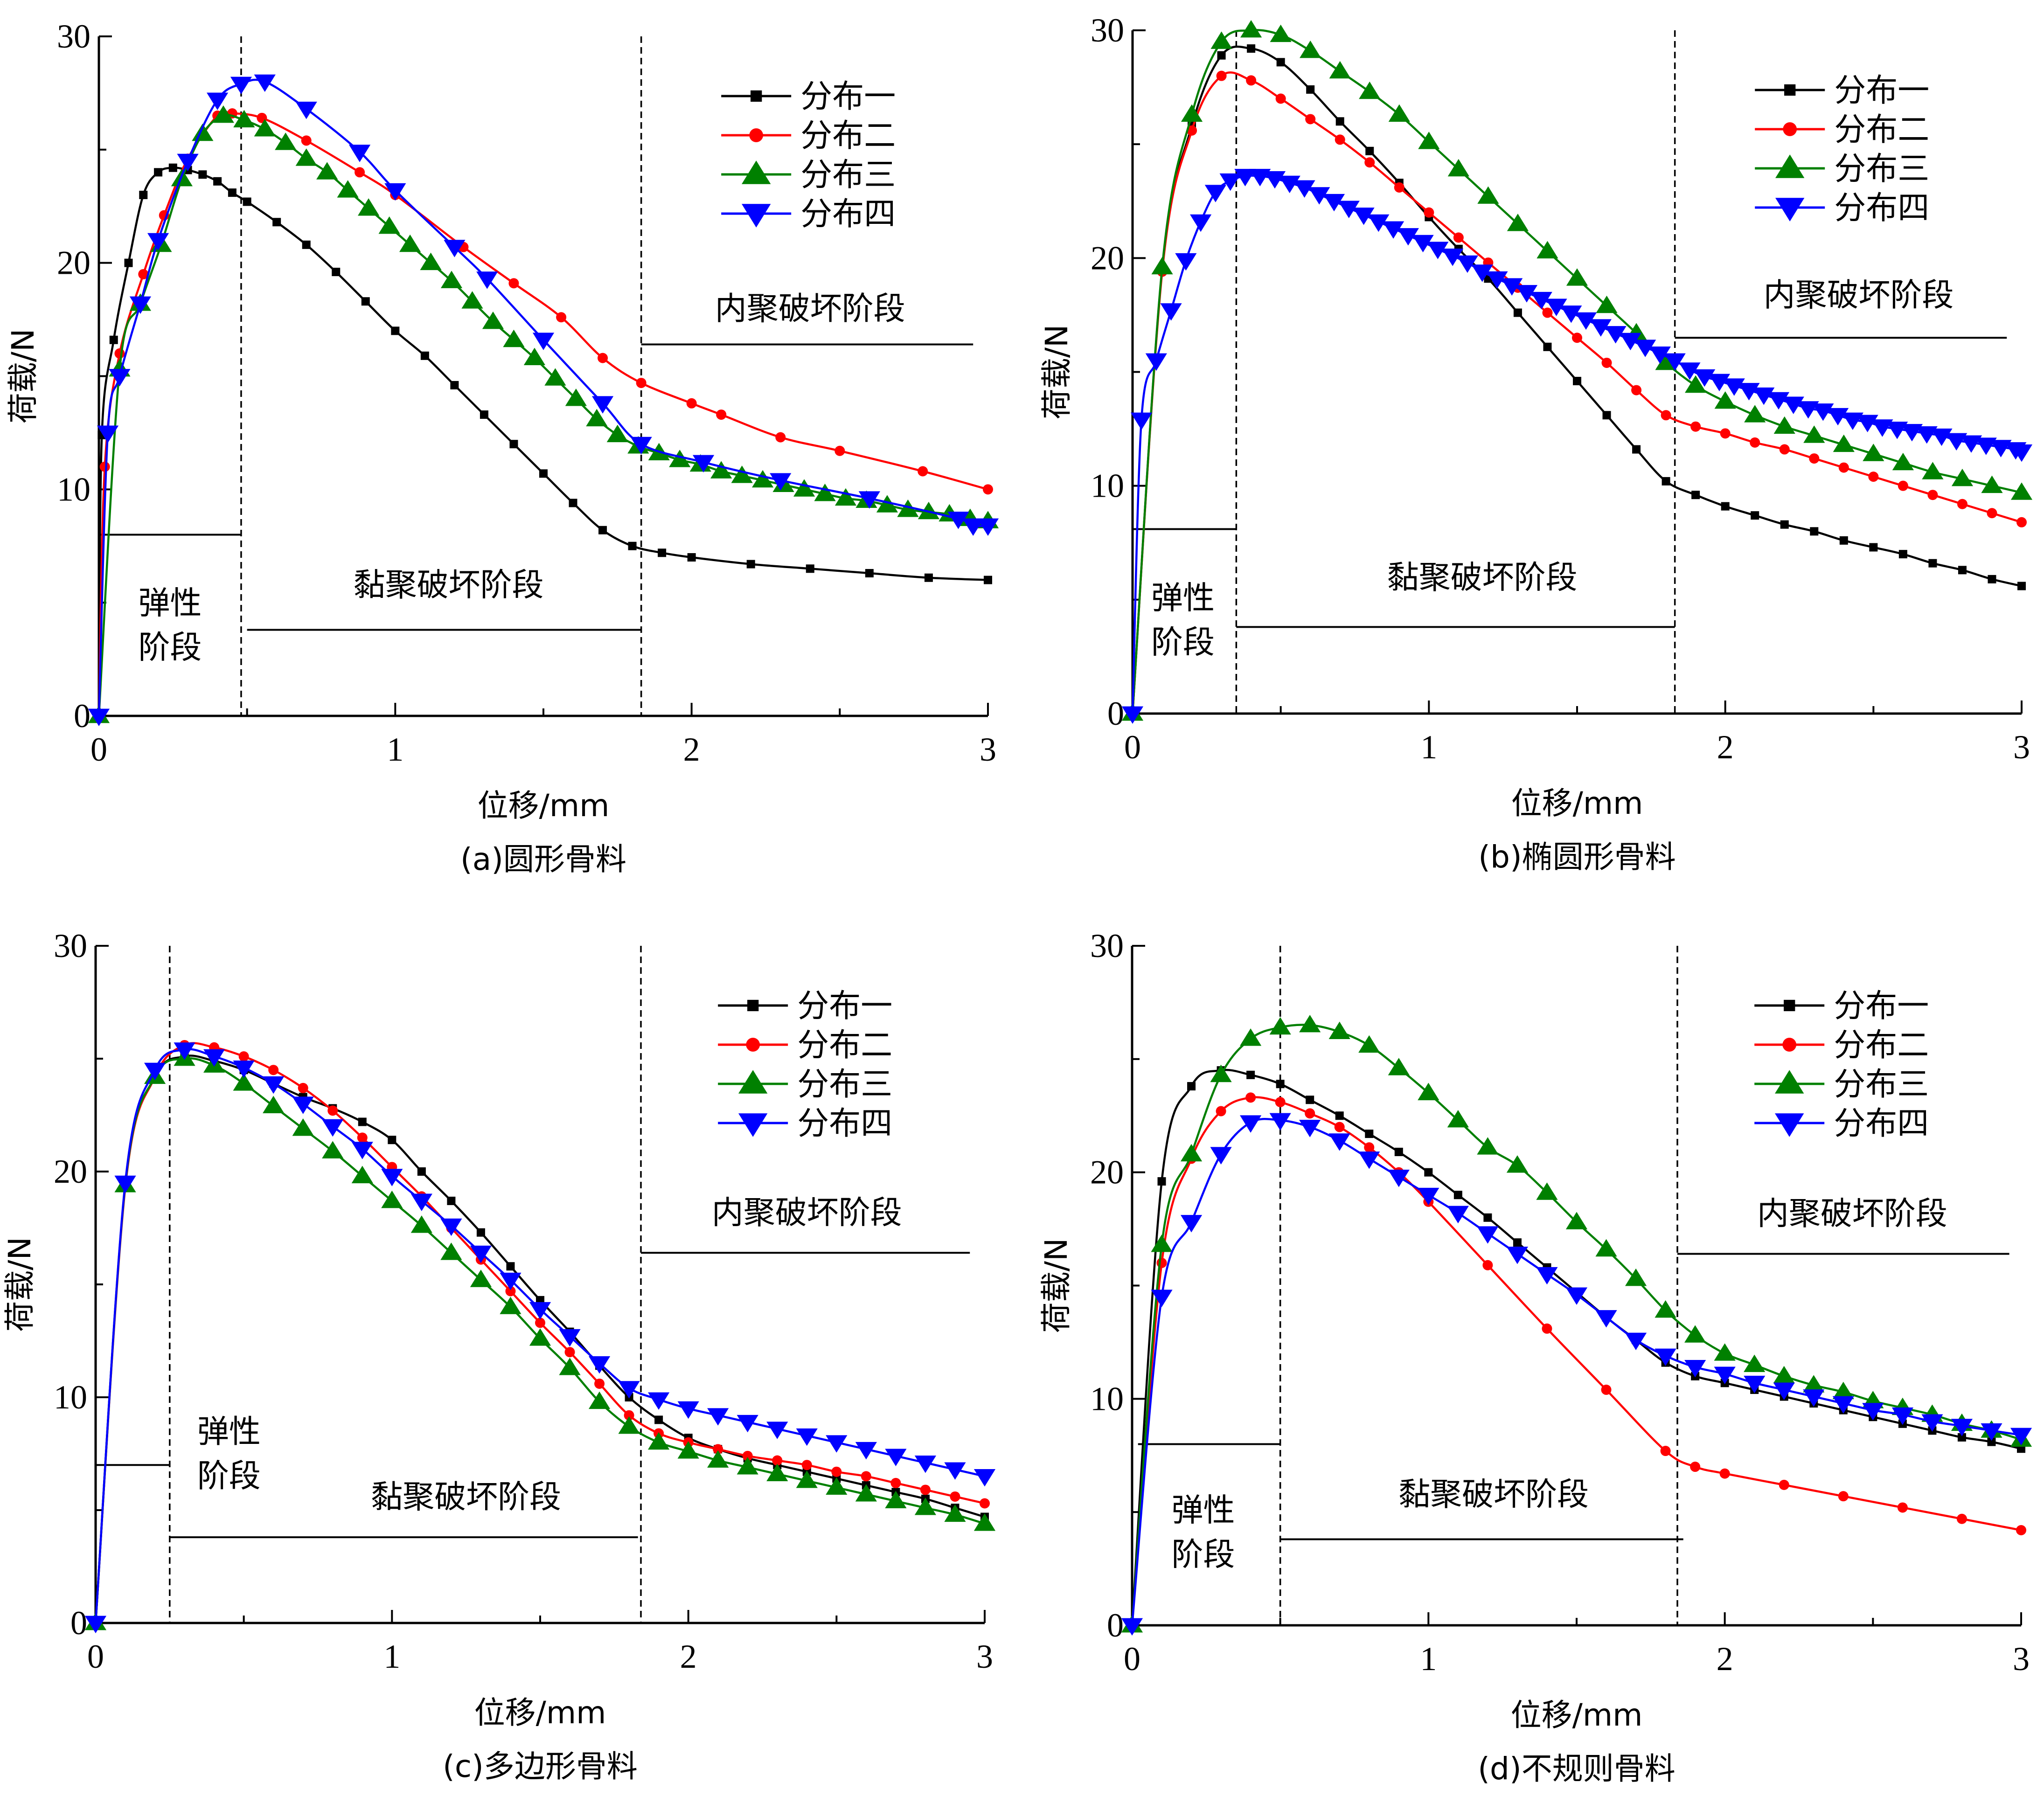 Image resolution: width=2044 pixels, height=1817 pixels. Describe the element at coordinates (70, 1172) in the screenshot. I see `y-tick-label: 20` at that location.